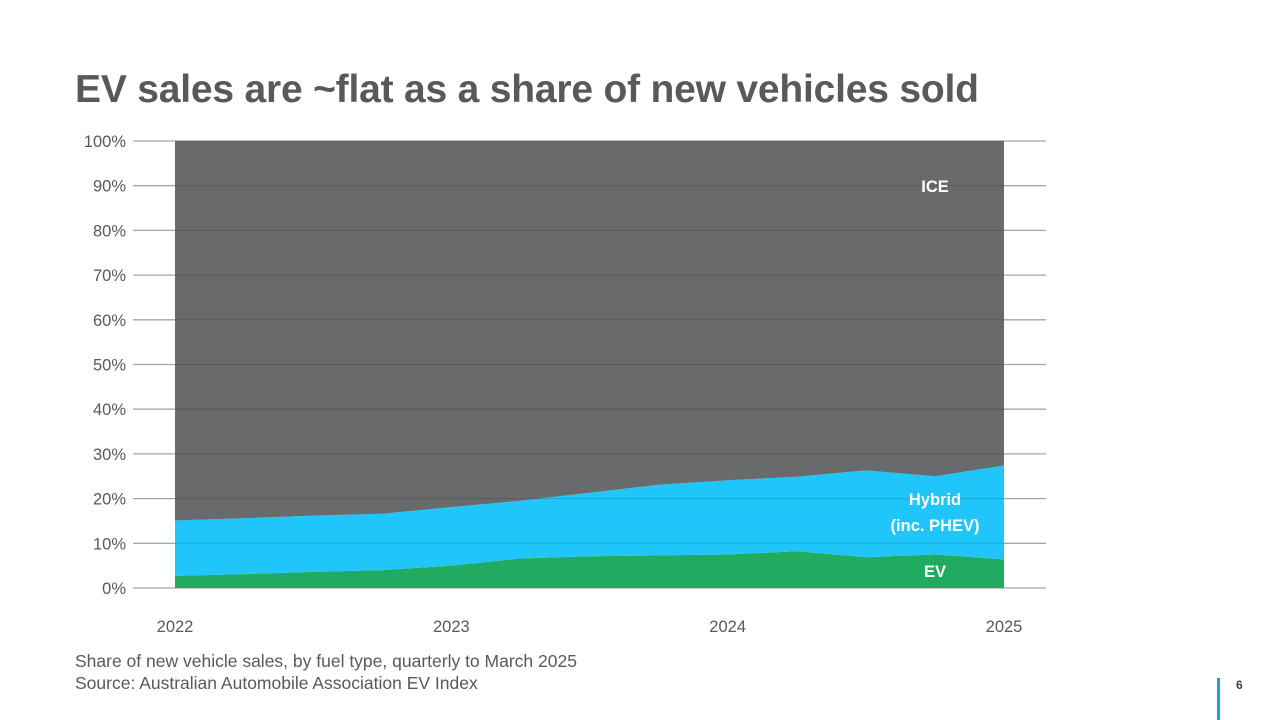  Describe the element at coordinates (935, 526) in the screenshot. I see `hybrid-sub-label: (inc. PHEV)` at that location.